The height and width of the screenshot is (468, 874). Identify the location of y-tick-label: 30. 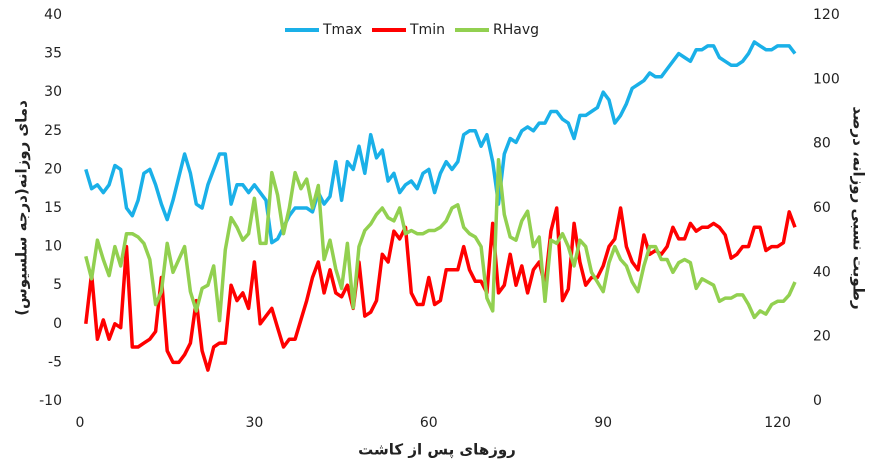
(53, 92).